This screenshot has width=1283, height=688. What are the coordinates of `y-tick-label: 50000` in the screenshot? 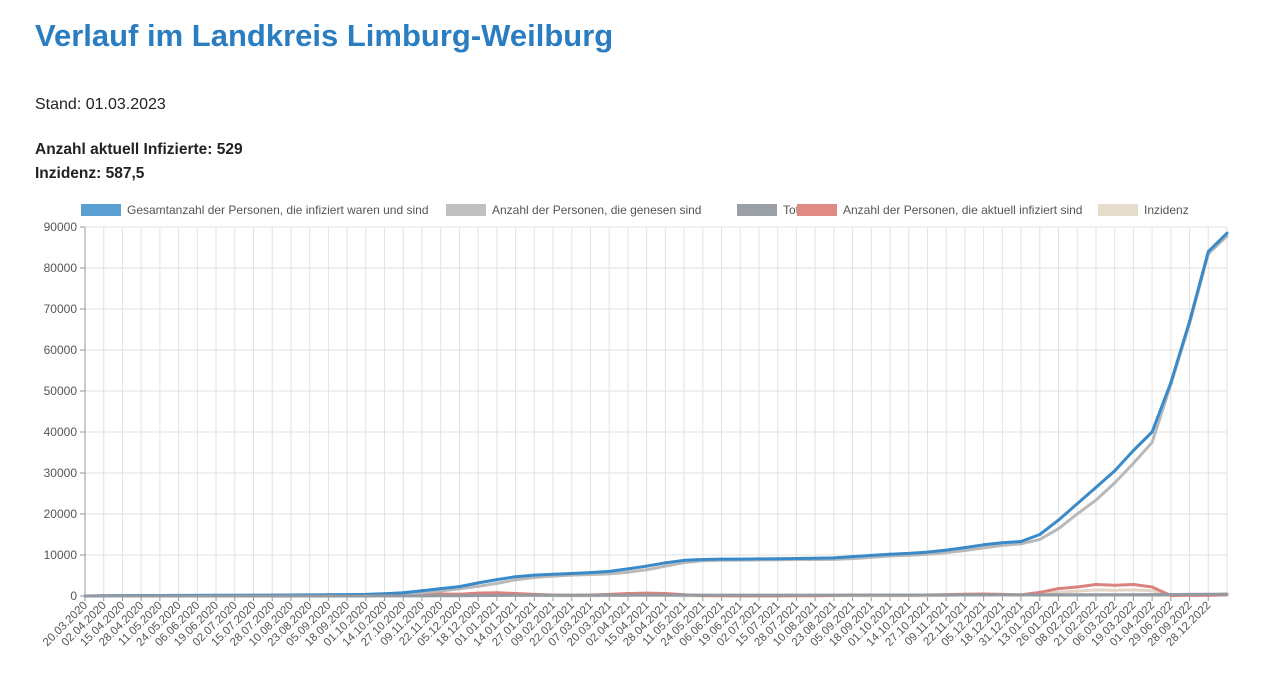 It's located at (61, 391).